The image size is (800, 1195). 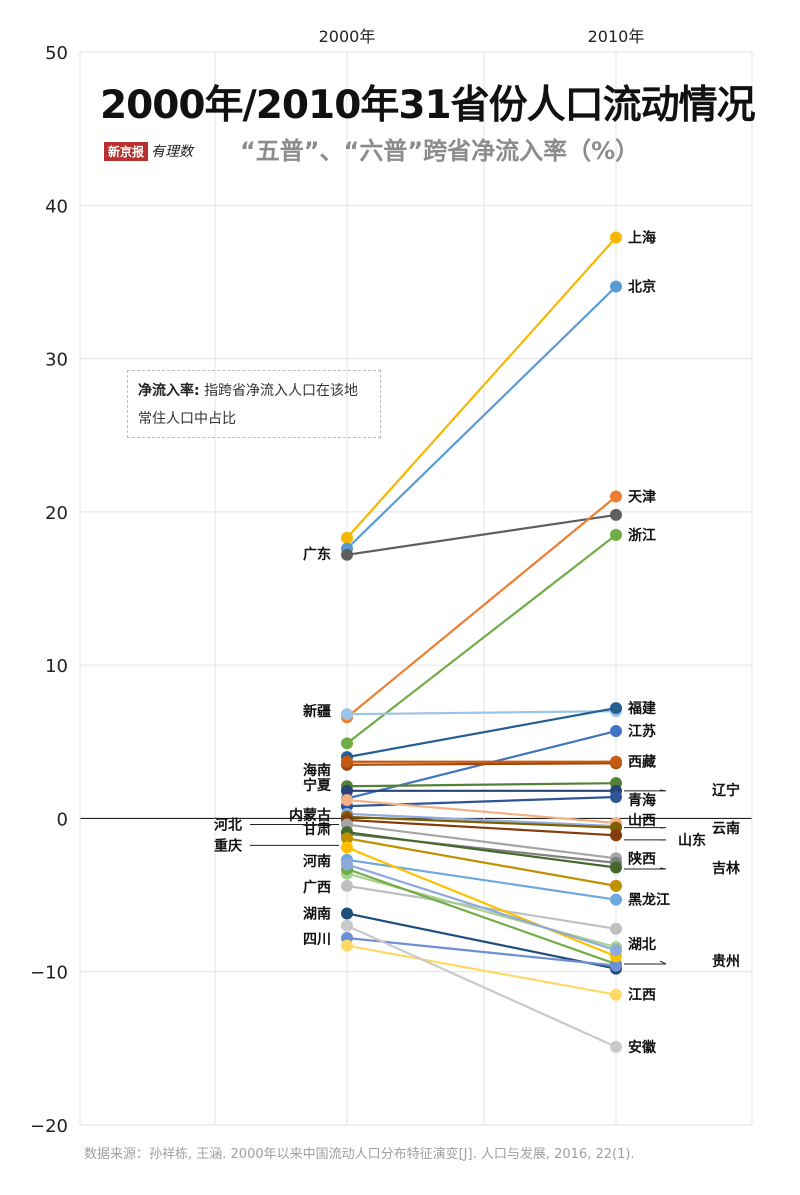 What do you see at coordinates (692, 840) in the screenshot?
I see `label-2010-leader: 山东` at bounding box center [692, 840].